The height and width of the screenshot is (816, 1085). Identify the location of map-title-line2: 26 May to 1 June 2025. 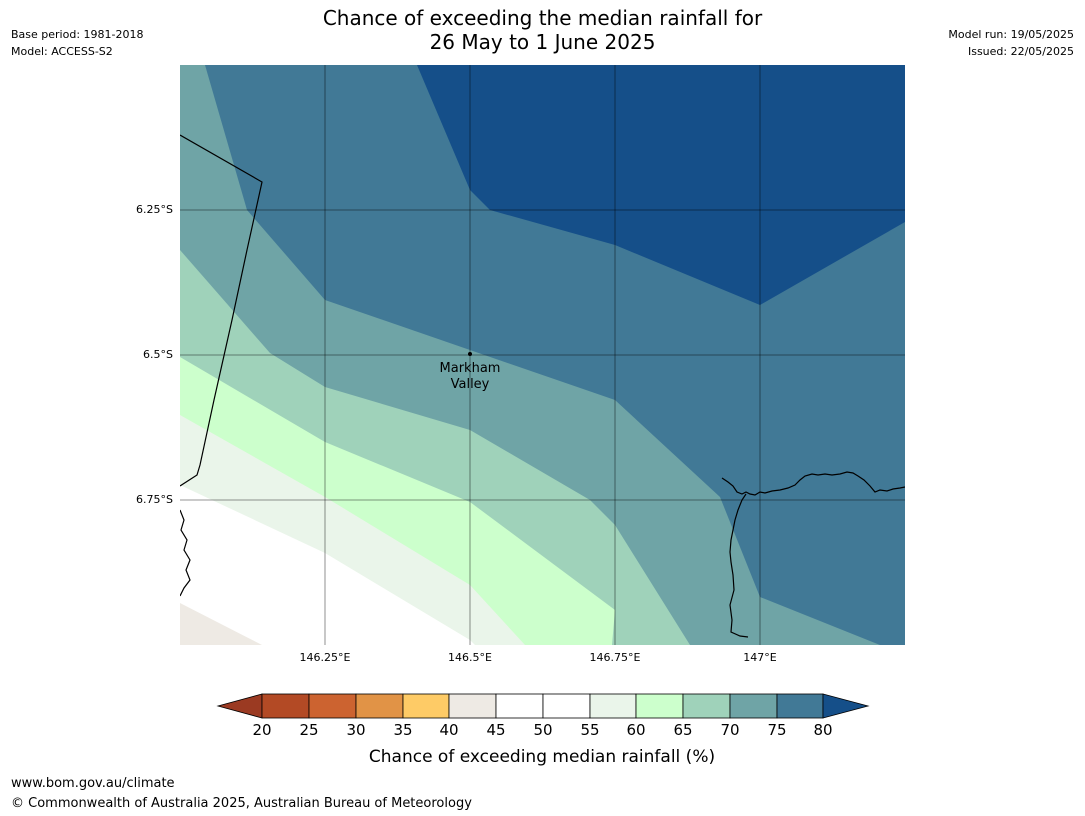
(542, 42).